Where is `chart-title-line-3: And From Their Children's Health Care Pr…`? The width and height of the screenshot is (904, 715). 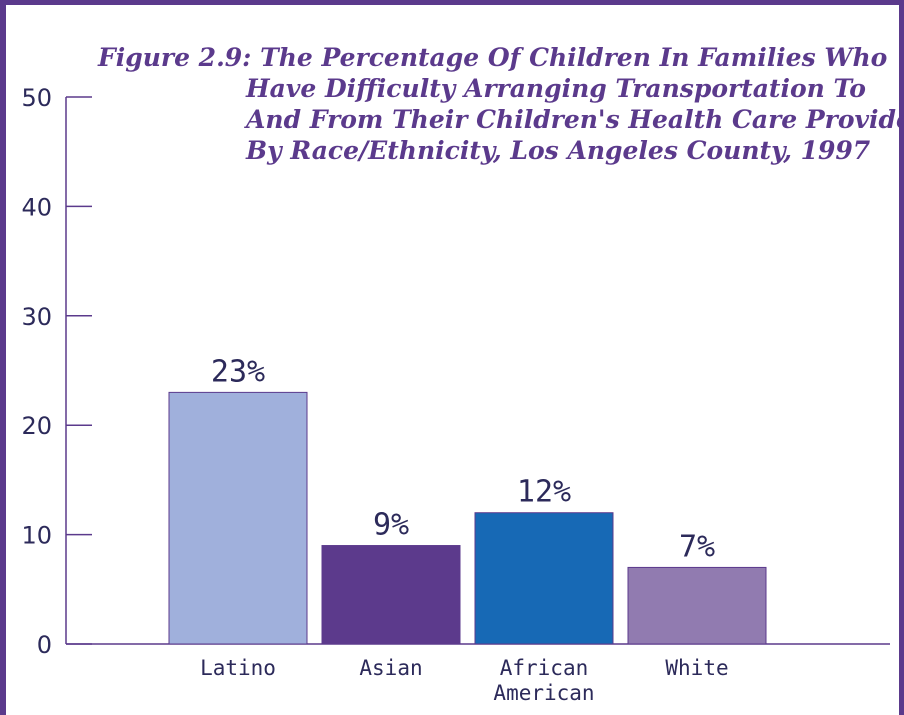
chart-title-line-3: And From Their Children's Health Care Pr… is located at coordinates (575, 119).